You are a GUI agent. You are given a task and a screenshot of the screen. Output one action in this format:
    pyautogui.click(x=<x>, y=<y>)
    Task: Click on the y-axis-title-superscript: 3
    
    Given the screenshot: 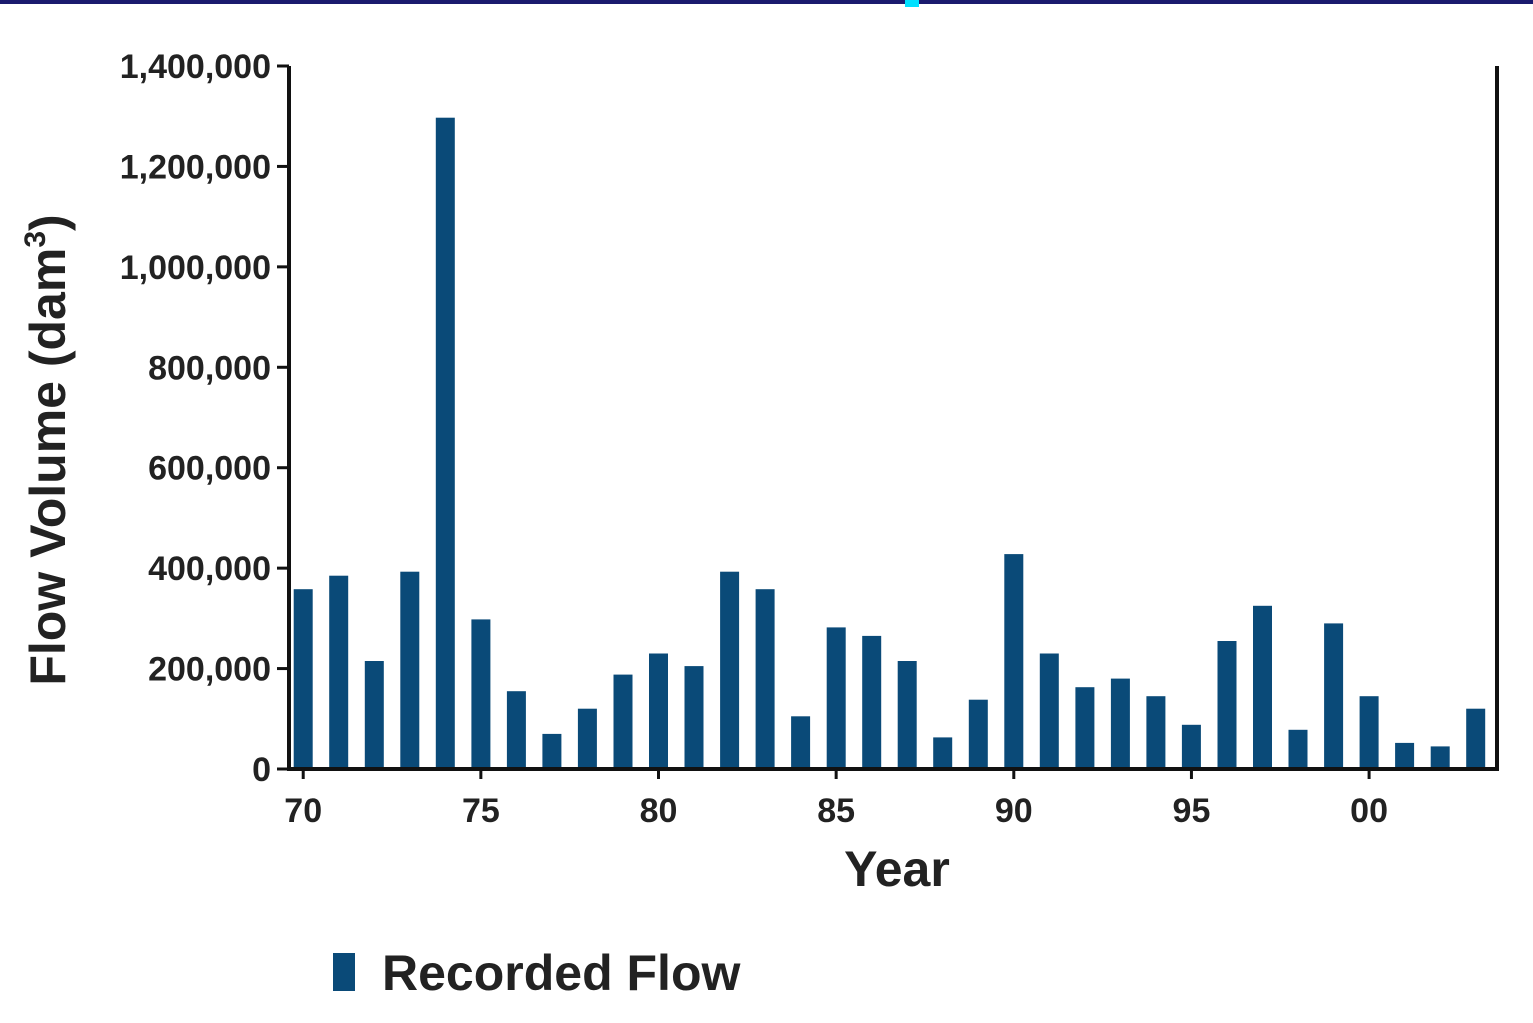 What is the action you would take?
    pyautogui.click(x=35, y=239)
    